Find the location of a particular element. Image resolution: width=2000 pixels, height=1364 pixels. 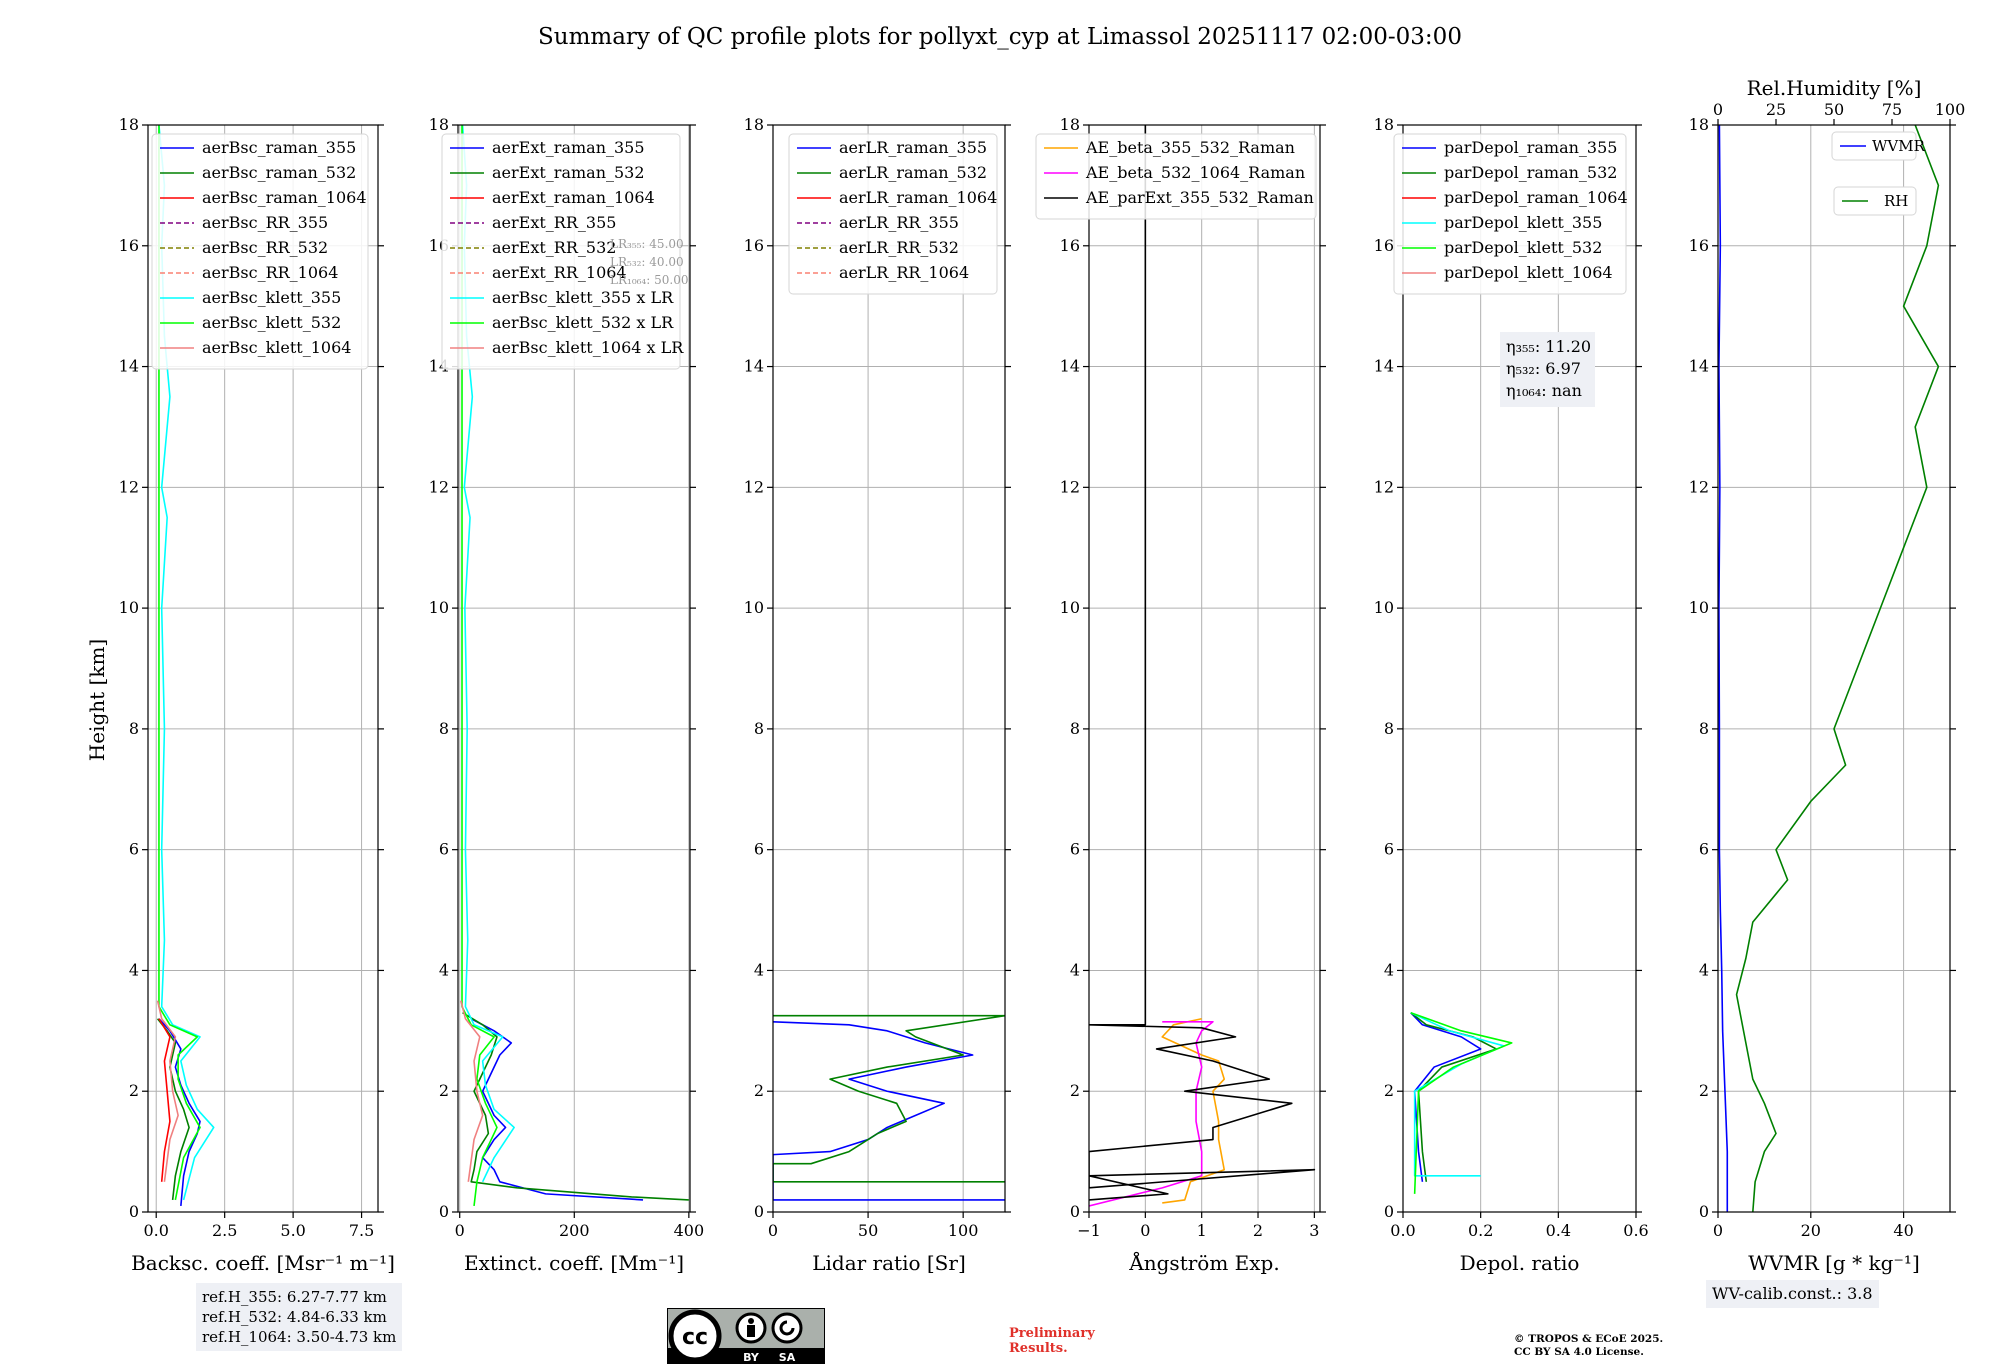

series-group-wv is located at coordinates (1829, 668).